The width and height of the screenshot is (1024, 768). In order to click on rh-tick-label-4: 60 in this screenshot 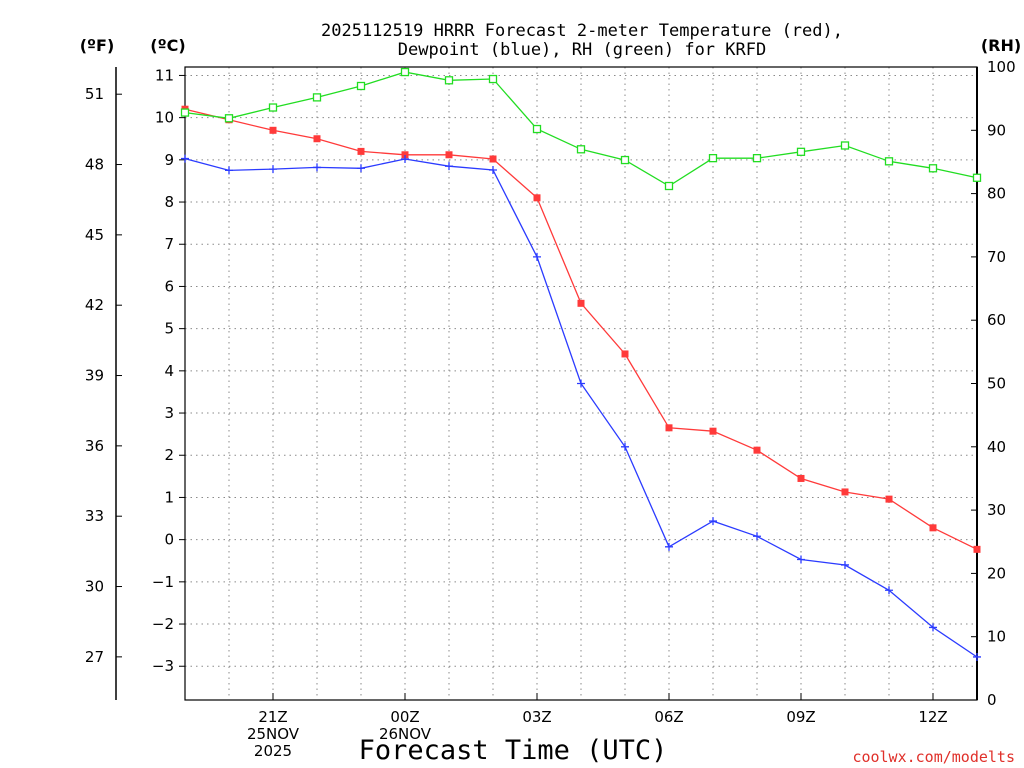, I will do `click(996, 320)`.